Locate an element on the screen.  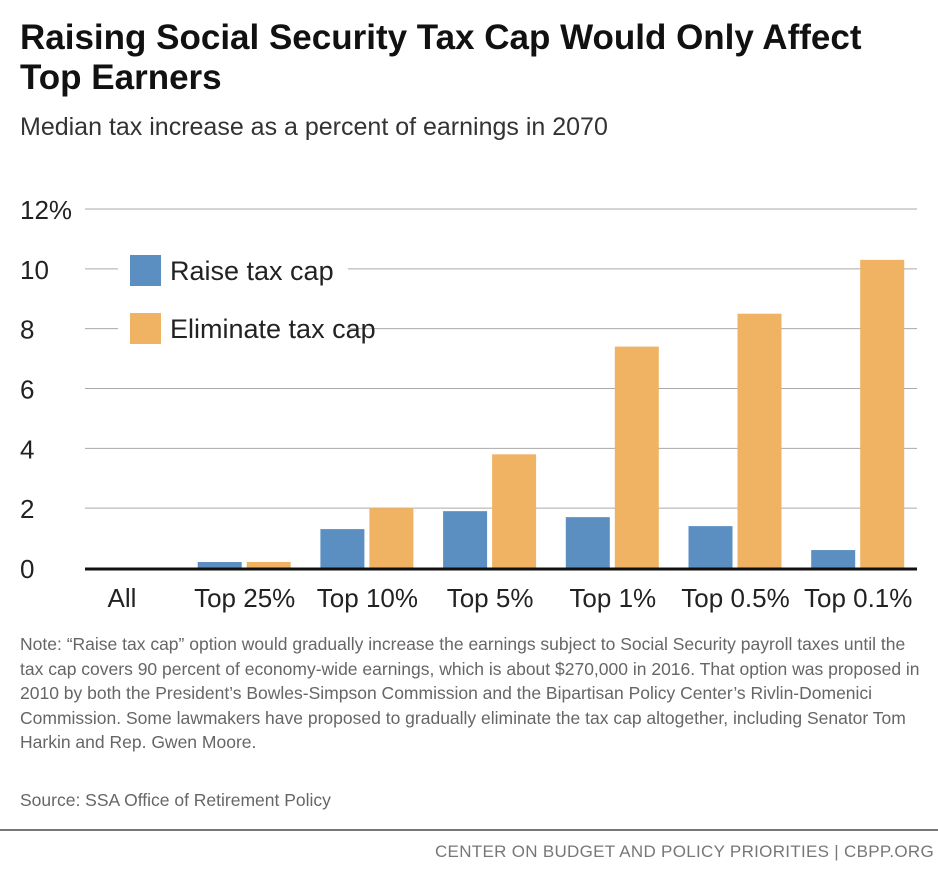
y-tick-label: 0 is located at coordinates (27, 569).